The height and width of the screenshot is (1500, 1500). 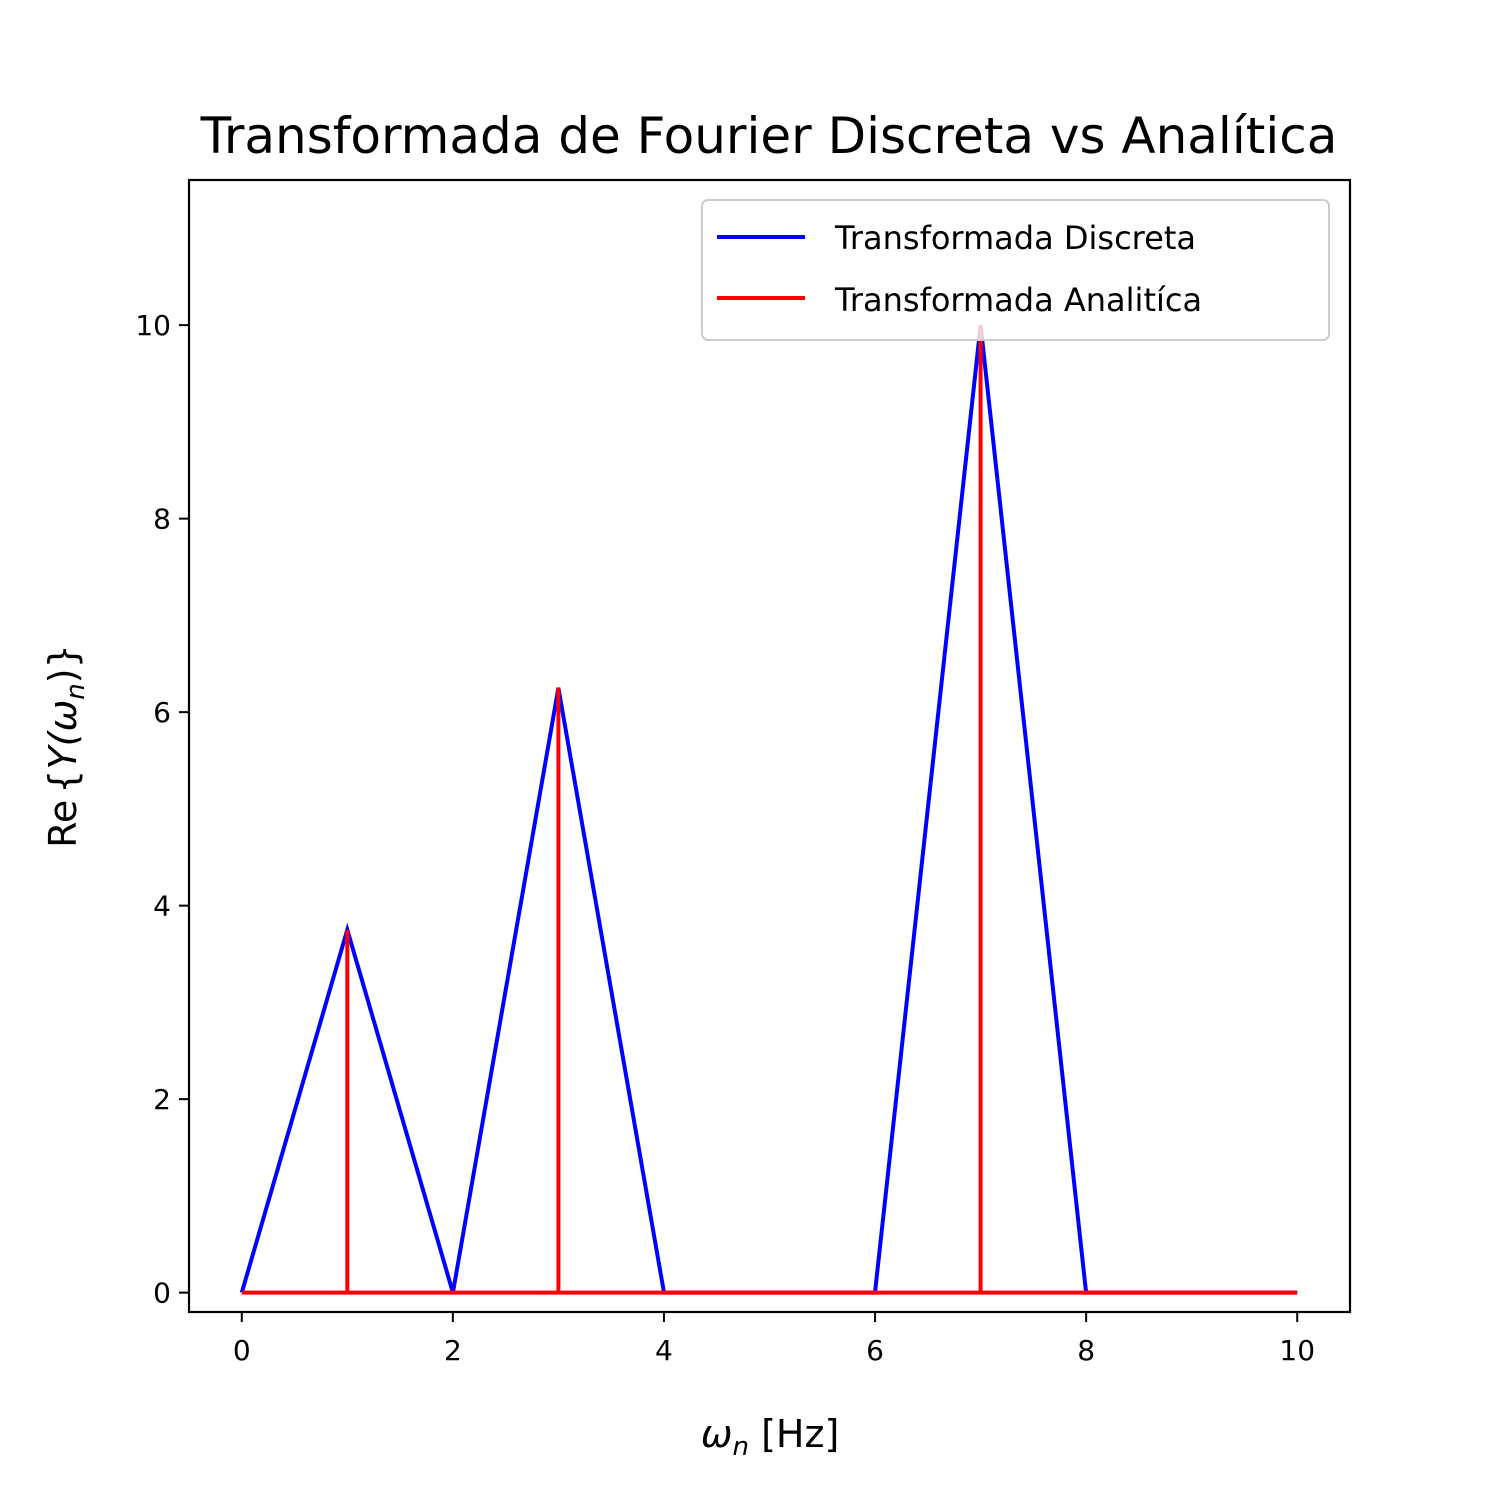 I want to click on x-tick-label-4: 4, so click(x=664, y=1350).